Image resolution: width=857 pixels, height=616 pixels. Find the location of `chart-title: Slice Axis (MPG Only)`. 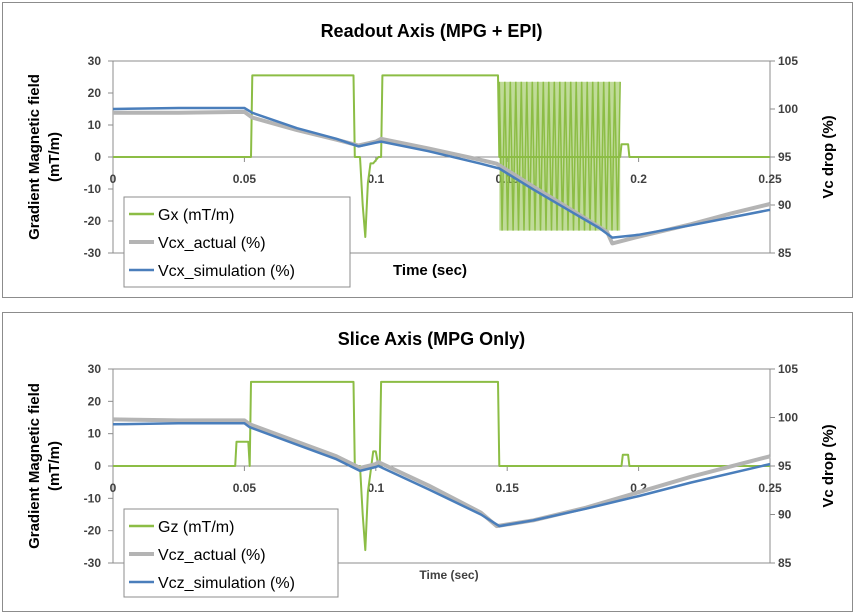

chart-title: Slice Axis (MPG Only) is located at coordinates (431, 339).